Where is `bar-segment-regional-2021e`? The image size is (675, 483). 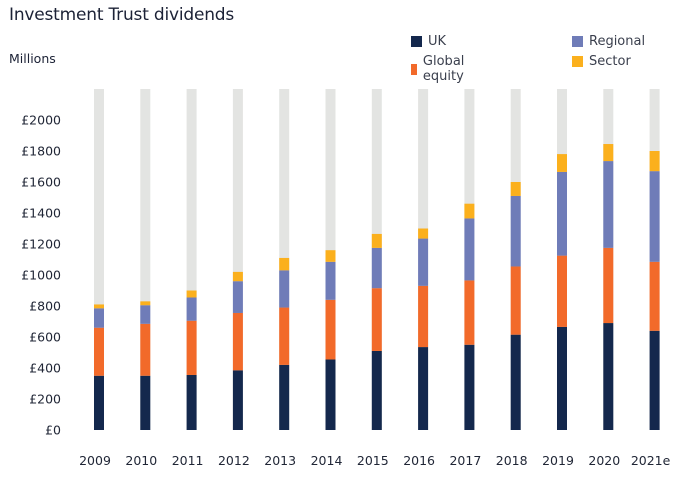
bar-segment-regional-2021e is located at coordinates (654, 216).